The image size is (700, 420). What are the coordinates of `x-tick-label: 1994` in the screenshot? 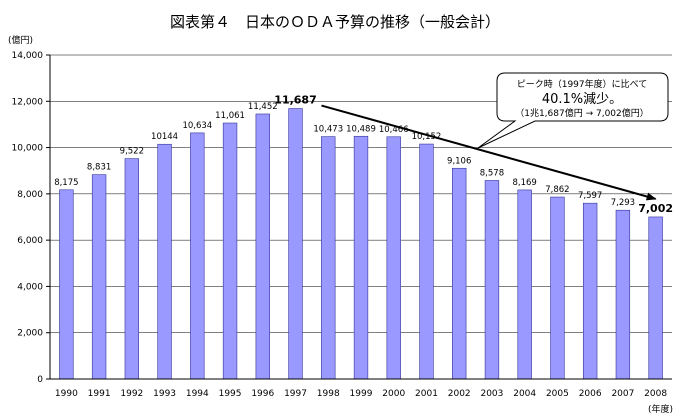 It's located at (197, 394).